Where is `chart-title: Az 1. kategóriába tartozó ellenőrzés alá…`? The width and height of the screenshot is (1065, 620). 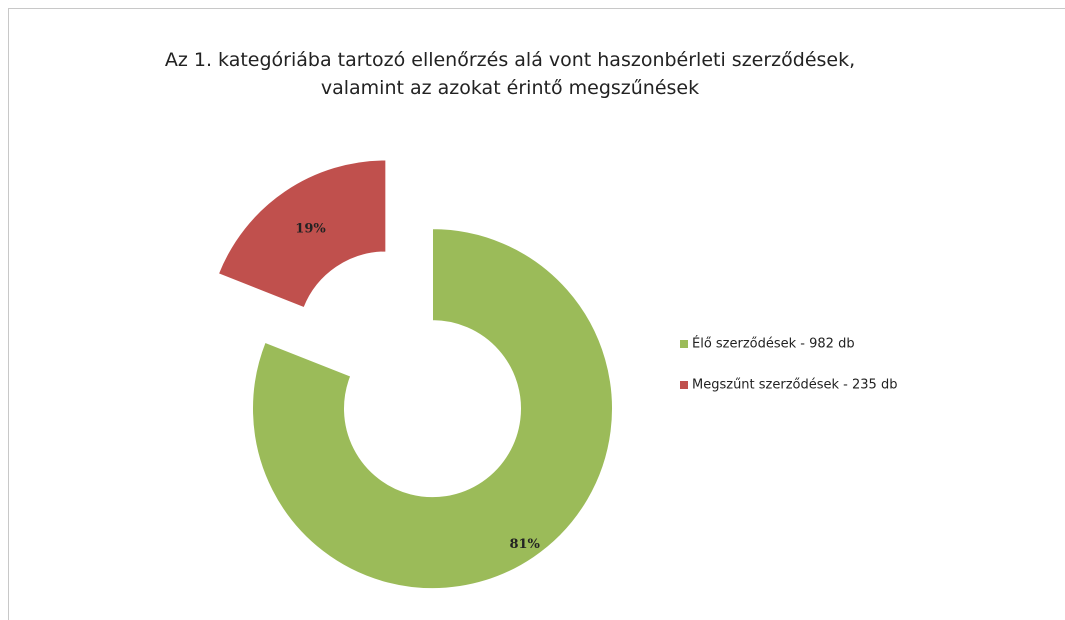 chart-title: Az 1. kategóriába tartozó ellenőrzés alá… is located at coordinates (510, 74).